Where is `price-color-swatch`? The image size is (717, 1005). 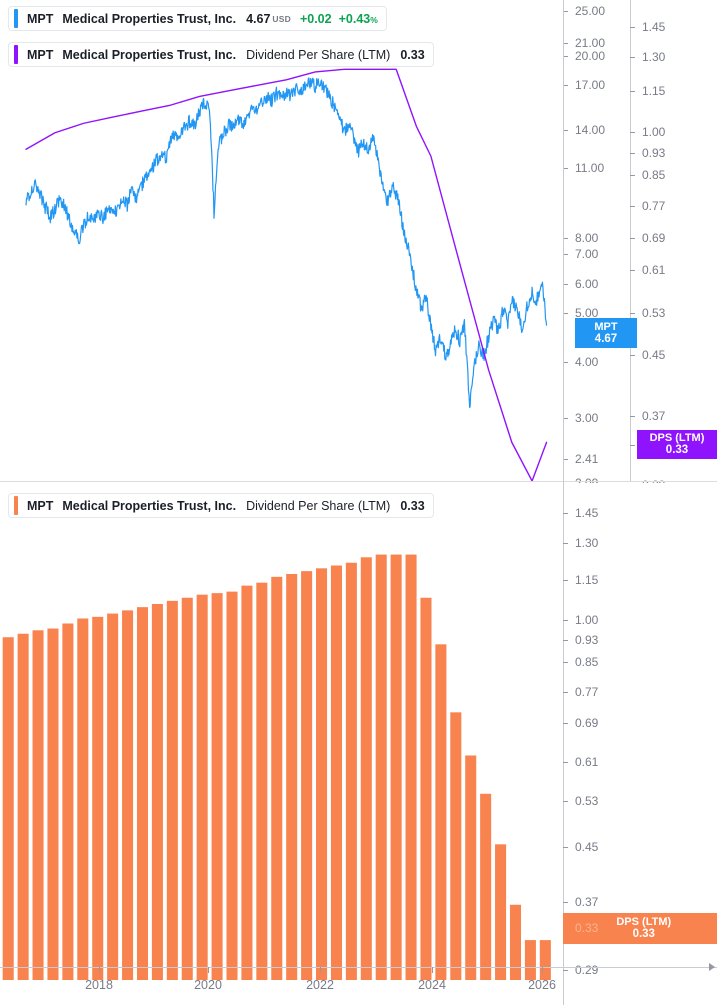 price-color-swatch is located at coordinates (16, 18).